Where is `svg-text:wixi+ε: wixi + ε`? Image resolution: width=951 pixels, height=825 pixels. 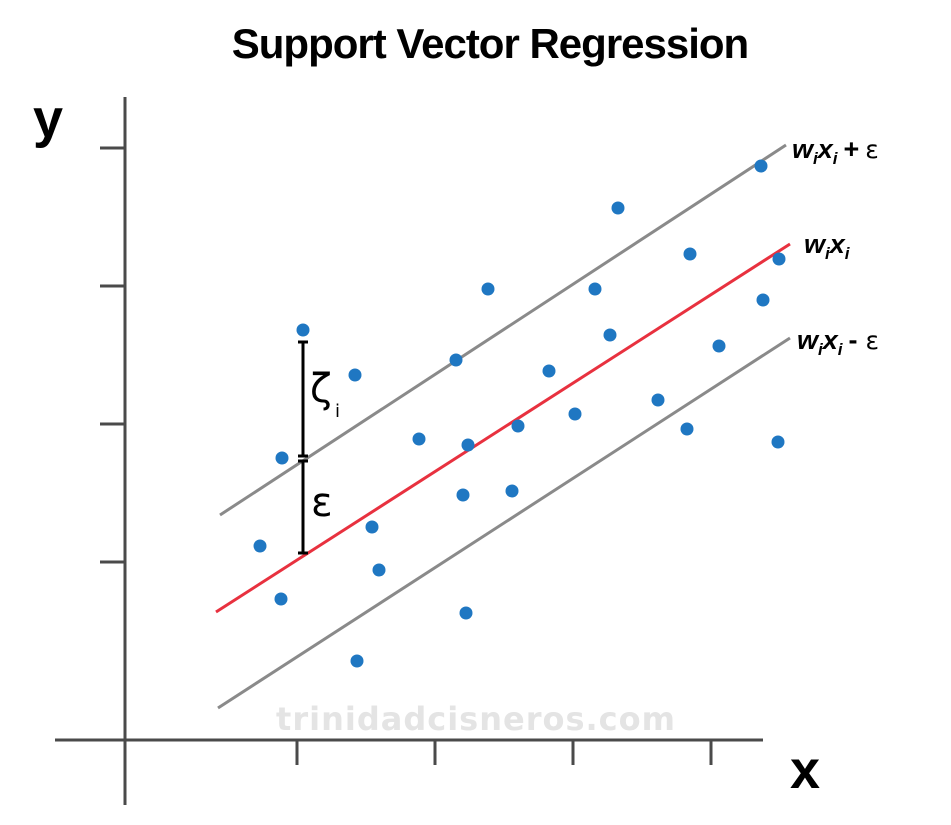 svg-text:wixi+ε: wixi + ε is located at coordinates (835, 151).